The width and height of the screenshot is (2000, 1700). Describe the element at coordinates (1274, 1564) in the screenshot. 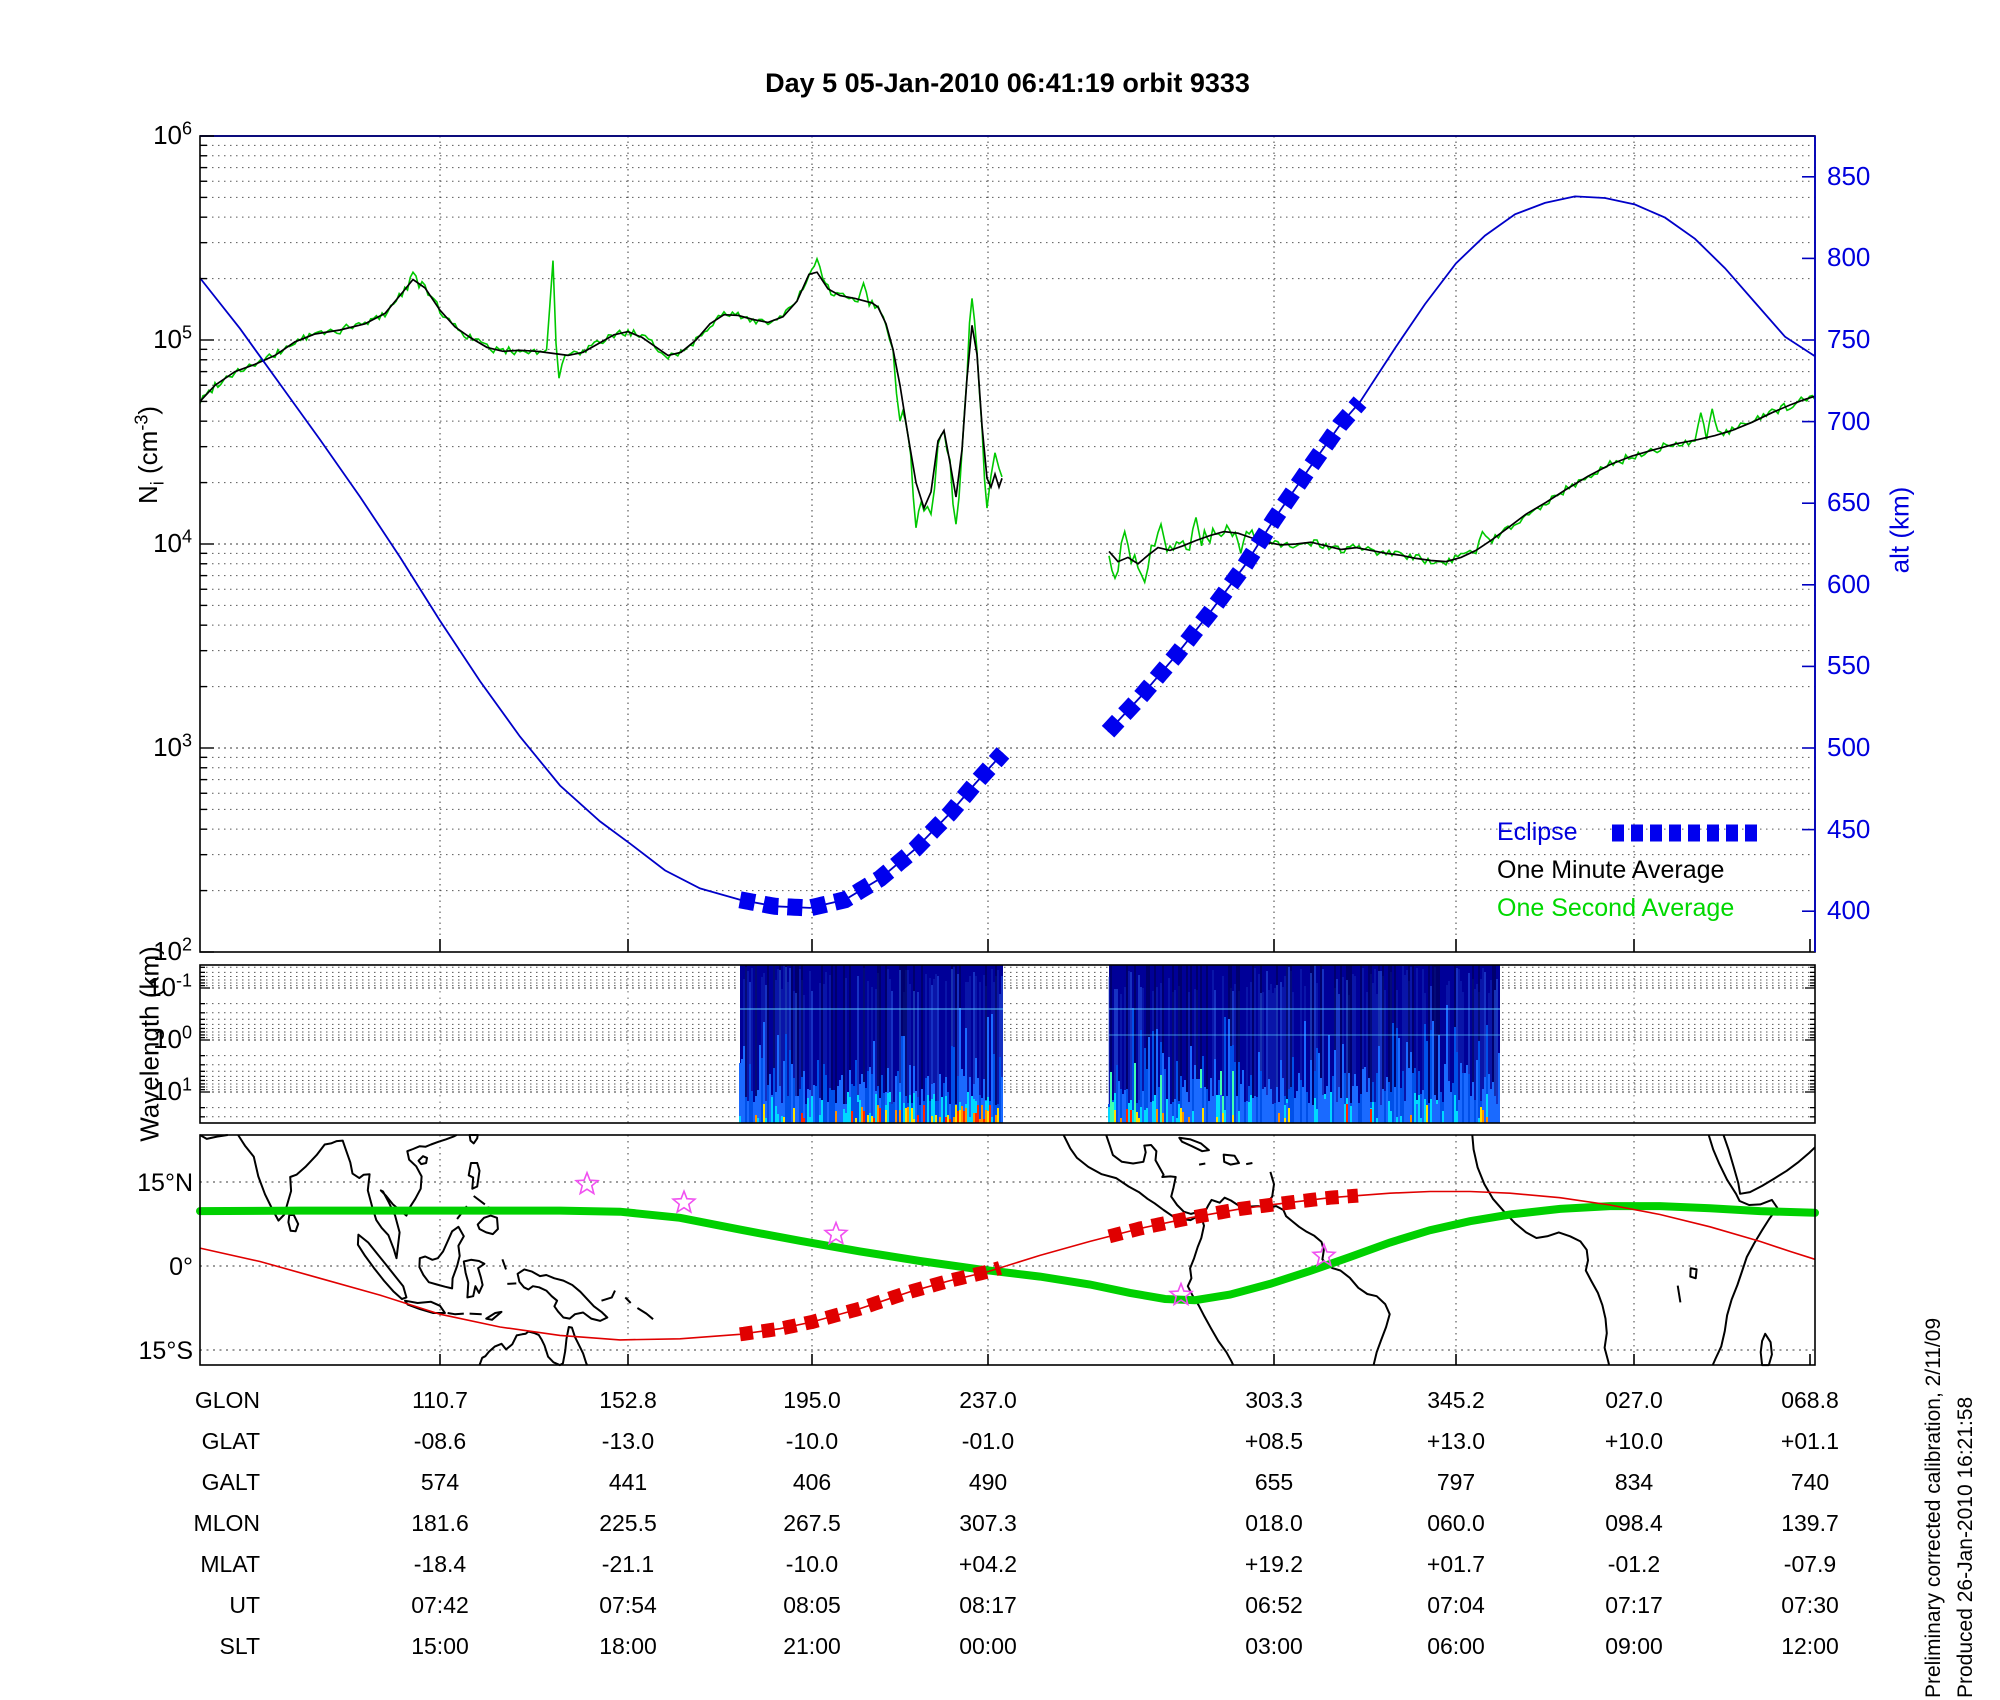

I see `table-cell: +19.2` at that location.